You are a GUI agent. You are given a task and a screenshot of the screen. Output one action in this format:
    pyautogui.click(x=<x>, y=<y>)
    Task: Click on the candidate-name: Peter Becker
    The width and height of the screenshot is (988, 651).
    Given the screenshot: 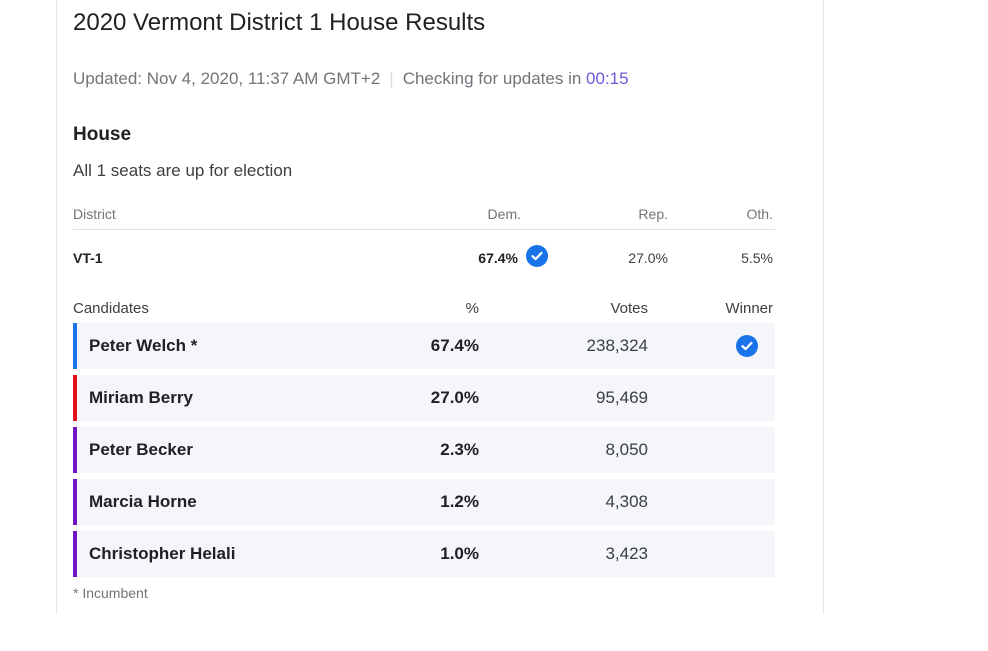 What is the action you would take?
    pyautogui.click(x=141, y=449)
    